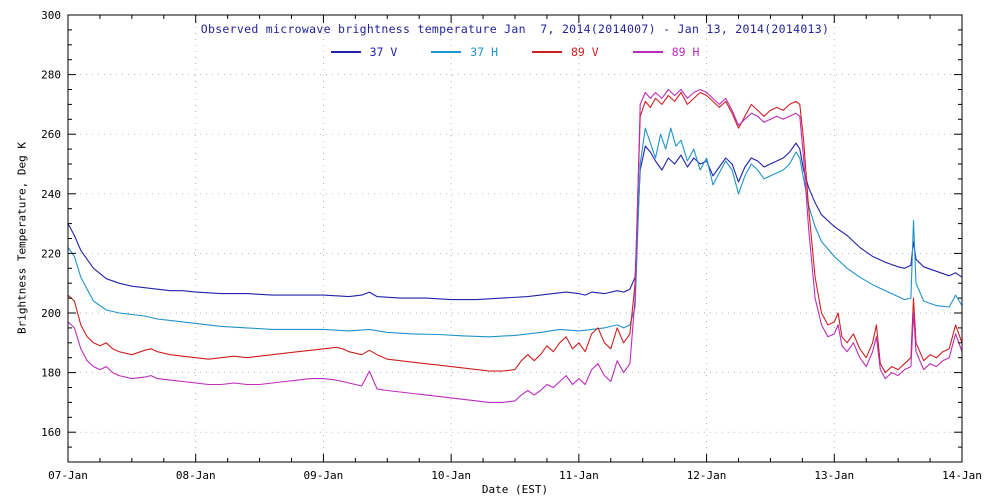 This screenshot has width=1000, height=500. Describe the element at coordinates (515, 52) in the screenshot. I see `legend: 37 V 37 H 89 V 89 H` at that location.